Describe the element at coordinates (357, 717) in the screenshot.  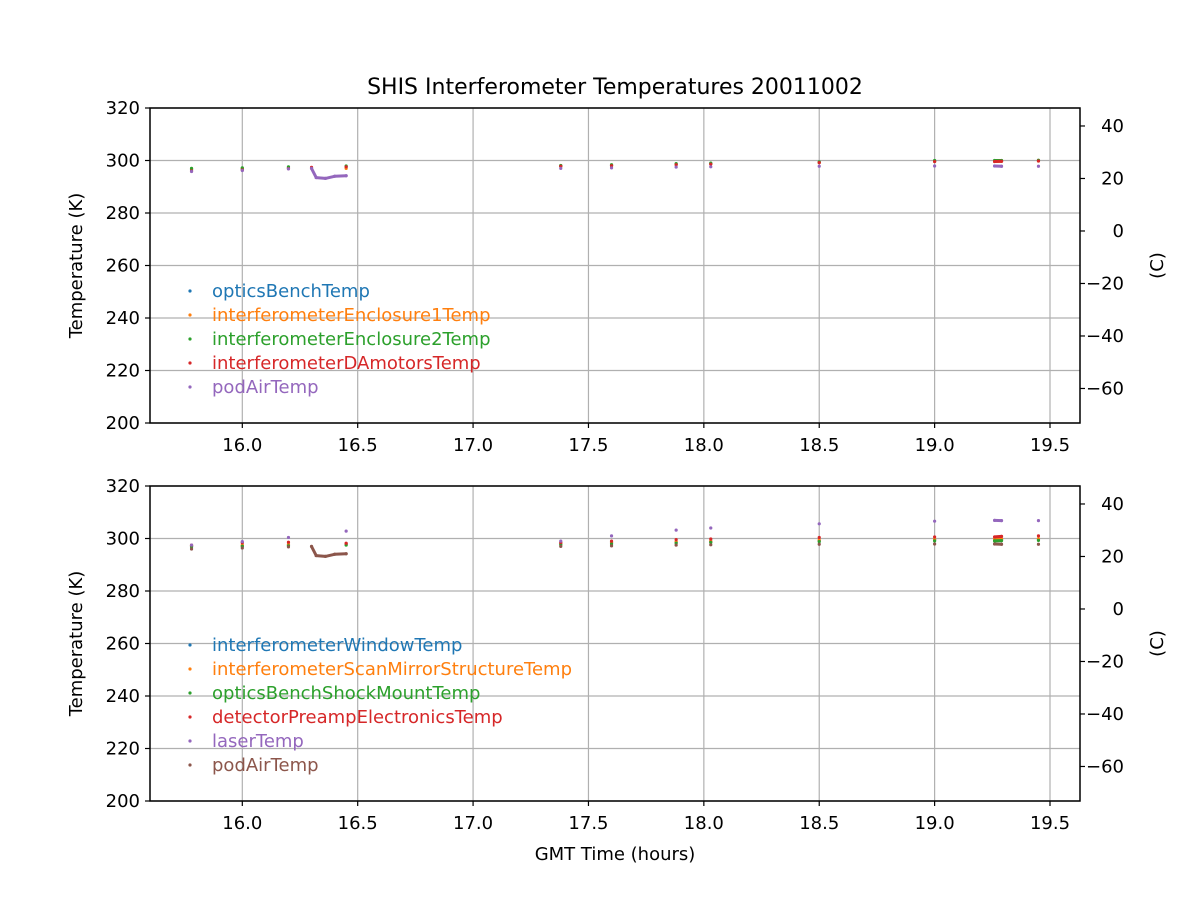
I see `legend-entry: detectorPreampElectronicsTemp` at that location.